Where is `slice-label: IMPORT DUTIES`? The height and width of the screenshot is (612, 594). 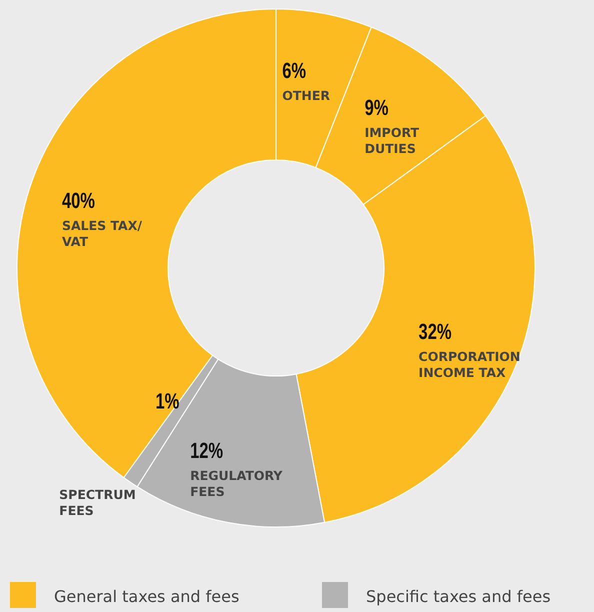 slice-label: IMPORT DUTIES is located at coordinates (392, 140).